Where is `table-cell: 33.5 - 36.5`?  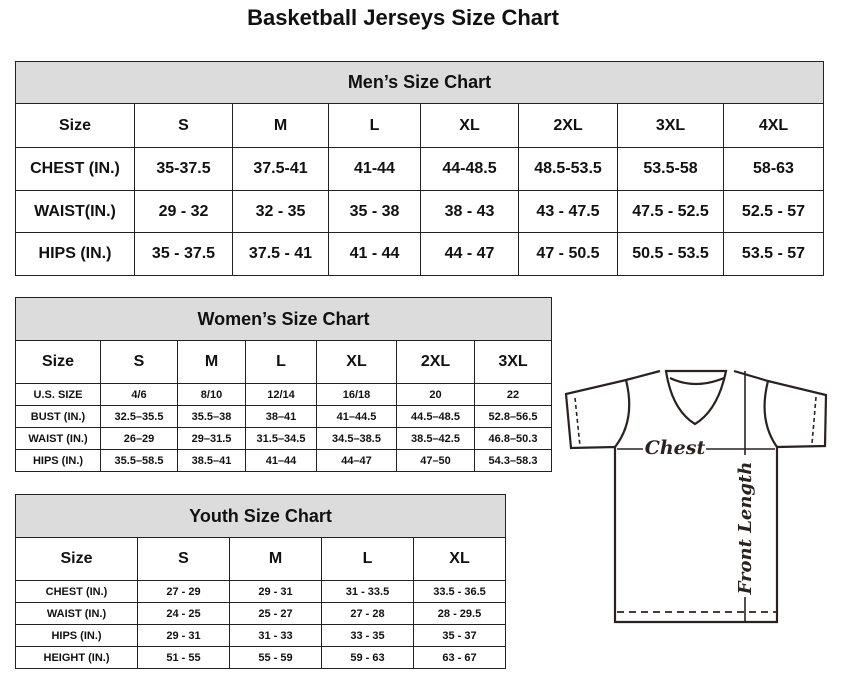 table-cell: 33.5 - 36.5 is located at coordinates (459, 591).